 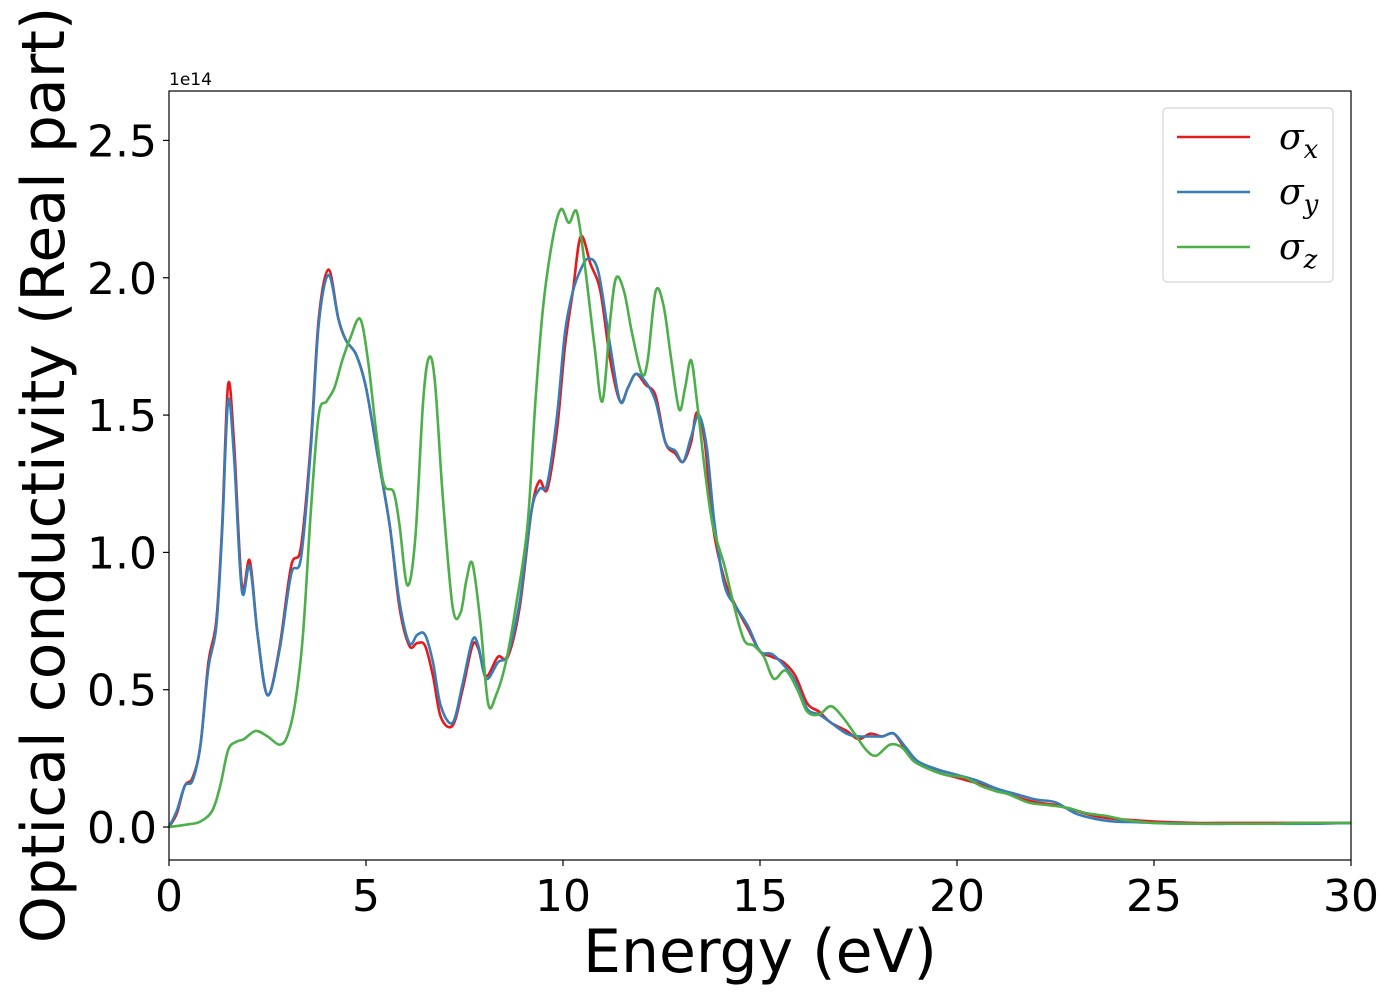 What do you see at coordinates (563, 896) in the screenshot?
I see `x-tick-label: 10` at bounding box center [563, 896].